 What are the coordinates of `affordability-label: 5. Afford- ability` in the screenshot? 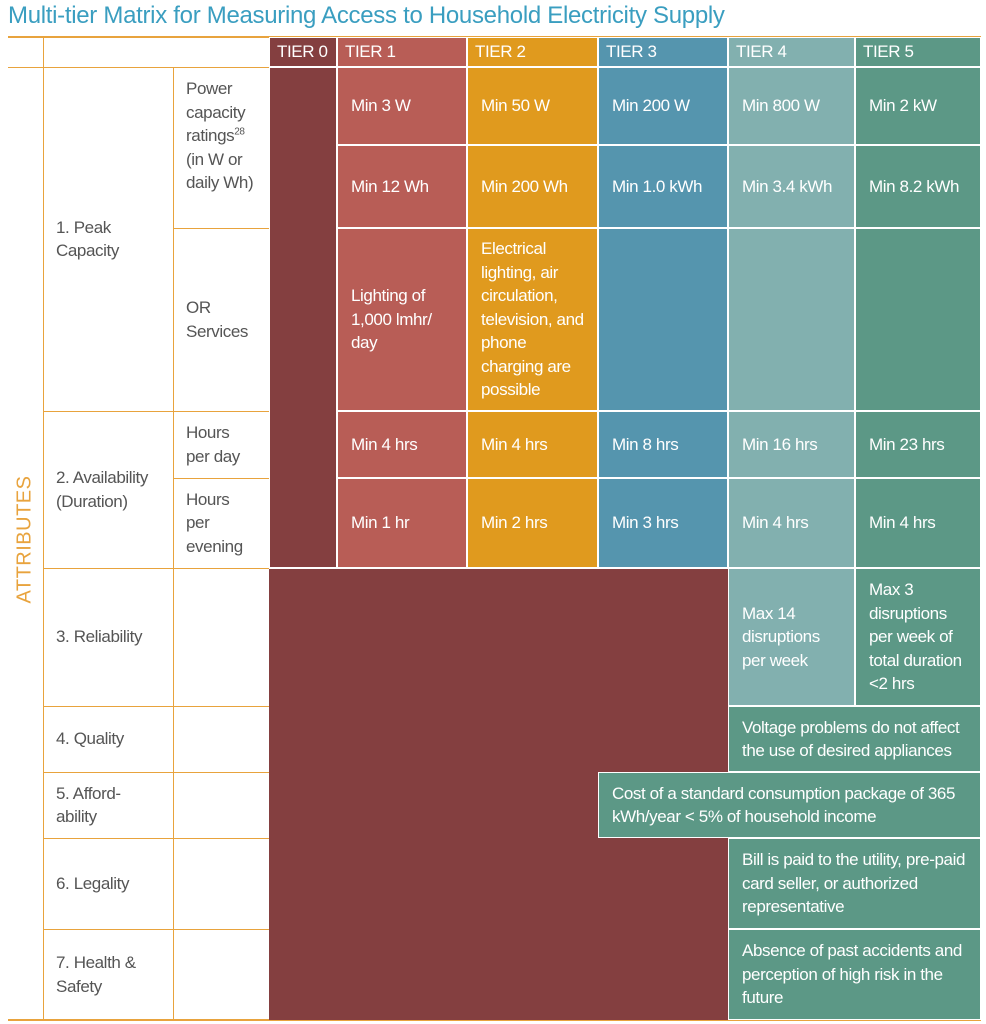 It's located at (88, 805).